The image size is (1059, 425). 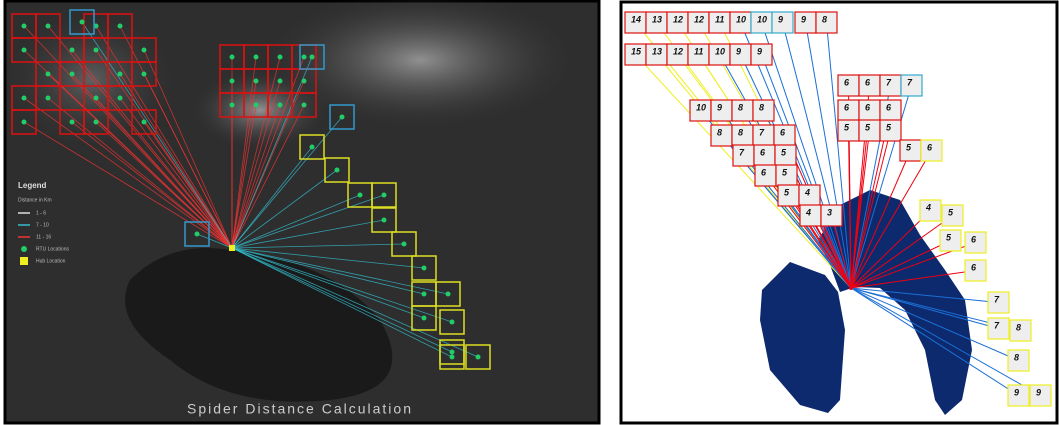 I want to click on legend-item: 1 - 6, so click(x=41, y=213).